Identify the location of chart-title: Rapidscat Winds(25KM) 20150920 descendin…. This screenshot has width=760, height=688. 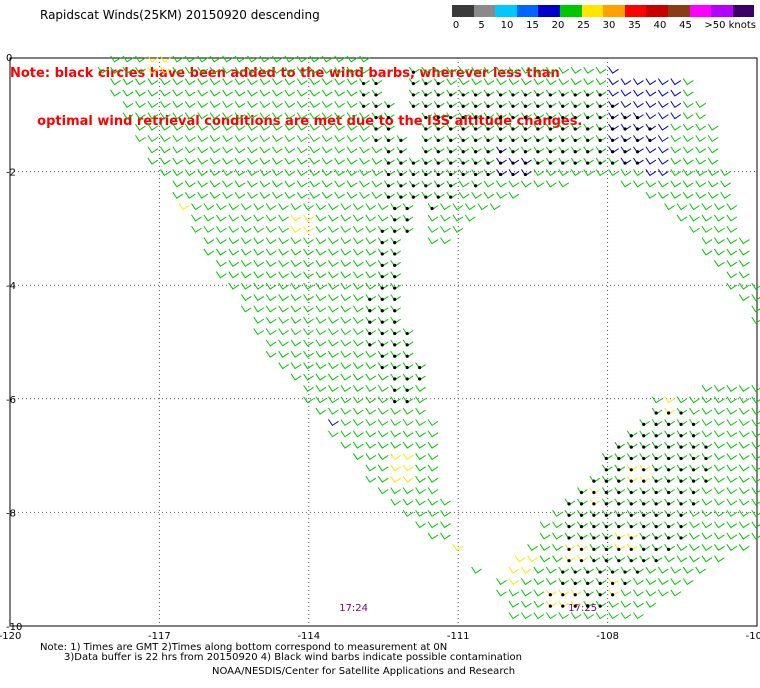
(180, 15).